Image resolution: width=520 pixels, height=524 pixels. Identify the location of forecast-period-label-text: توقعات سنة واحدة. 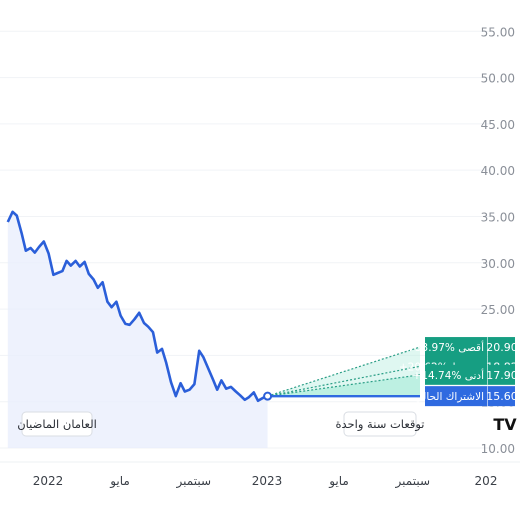
(379, 424).